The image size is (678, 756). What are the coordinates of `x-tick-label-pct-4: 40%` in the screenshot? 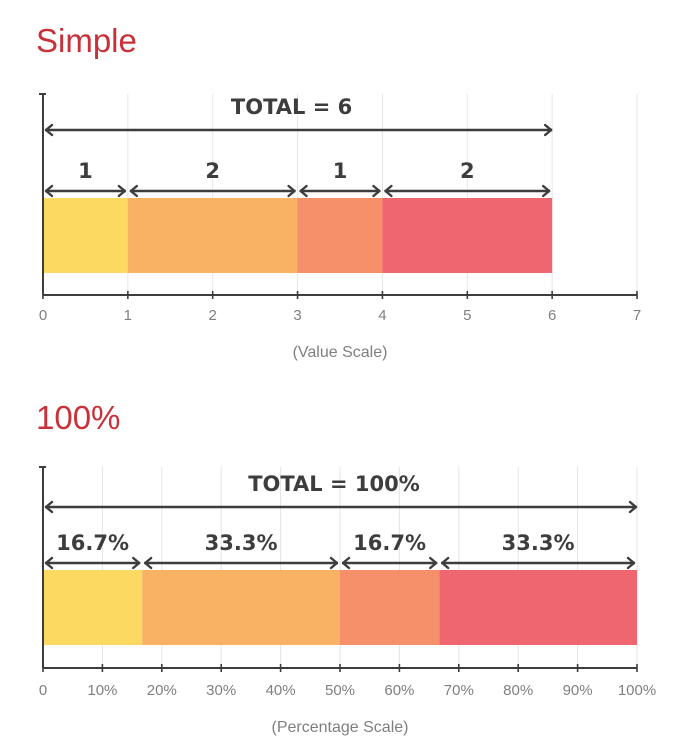 It's located at (281, 690).